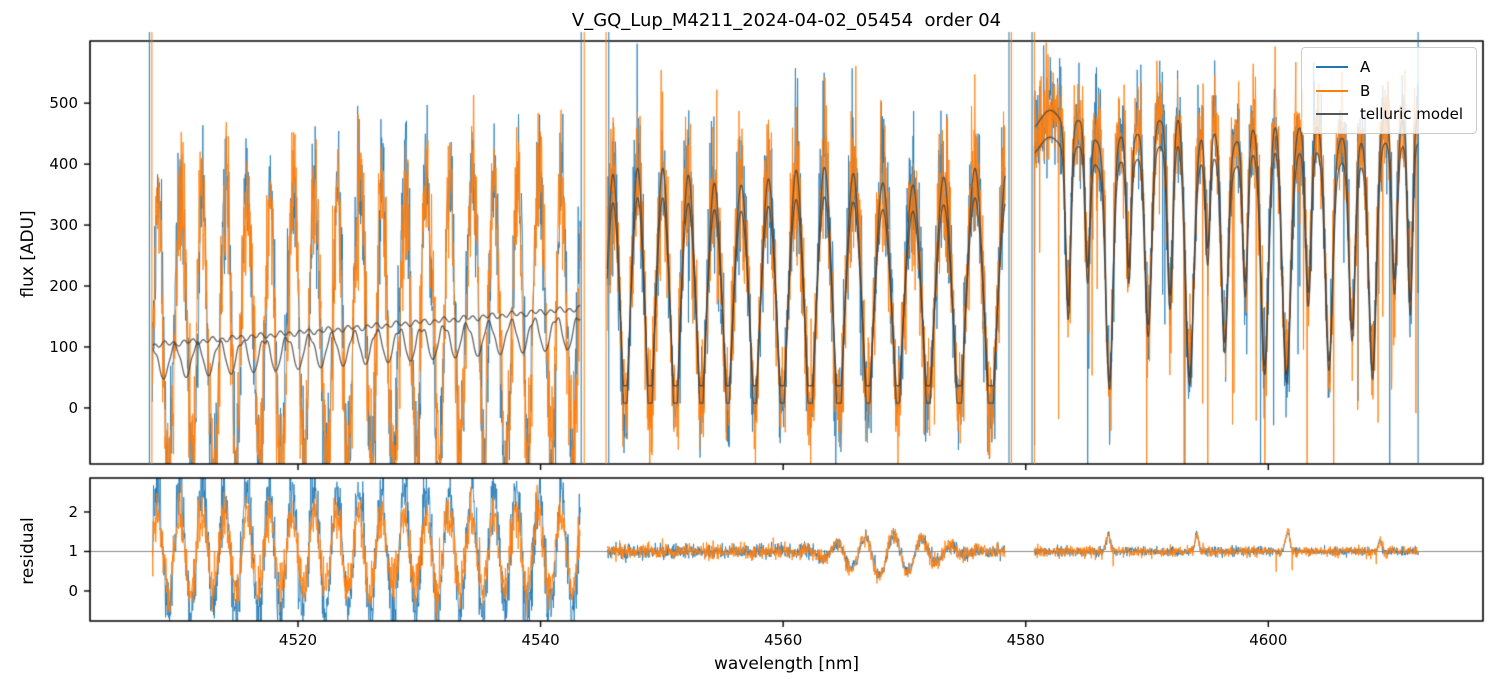  Describe the element at coordinates (1365, 66) in the screenshot. I see `legend-label-a: A` at that location.